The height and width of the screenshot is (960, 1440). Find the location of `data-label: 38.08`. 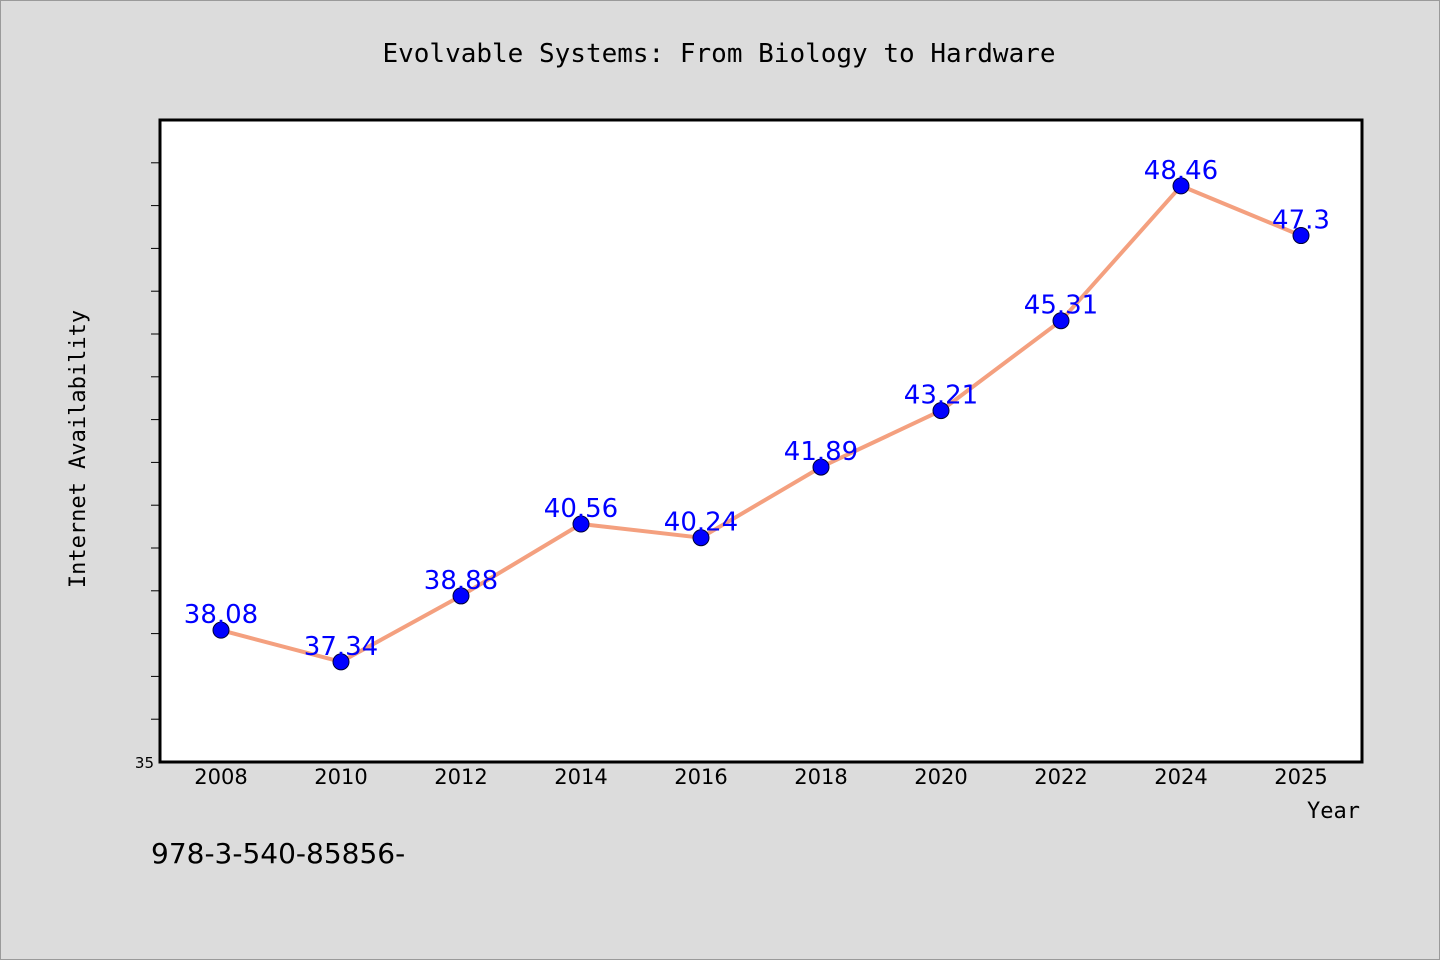

data-label: 38.08 is located at coordinates (221, 615).